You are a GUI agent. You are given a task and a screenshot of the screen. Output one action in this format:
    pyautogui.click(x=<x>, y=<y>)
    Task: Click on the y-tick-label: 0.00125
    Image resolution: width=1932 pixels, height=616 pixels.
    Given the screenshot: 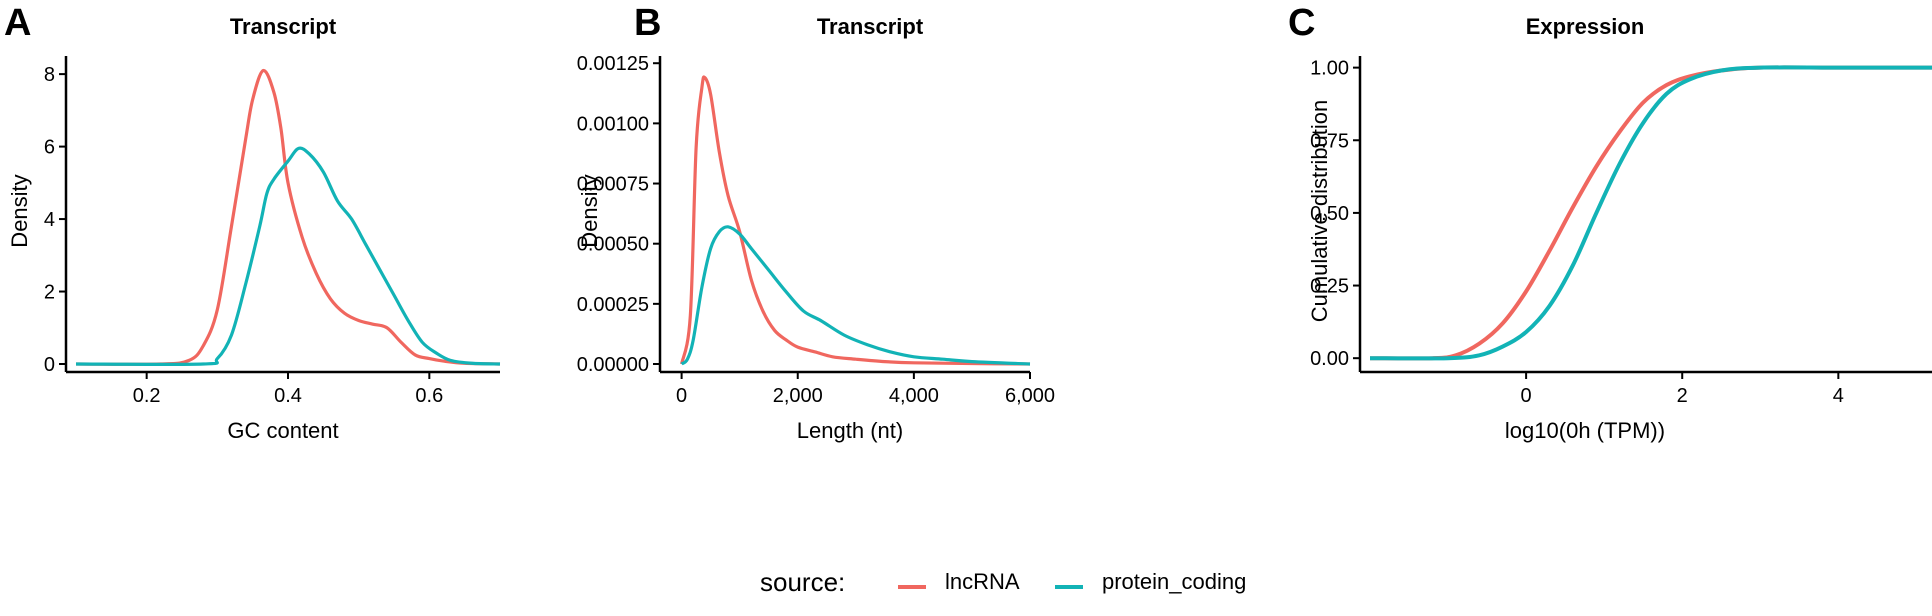 What is the action you would take?
    pyautogui.click(x=613, y=64)
    